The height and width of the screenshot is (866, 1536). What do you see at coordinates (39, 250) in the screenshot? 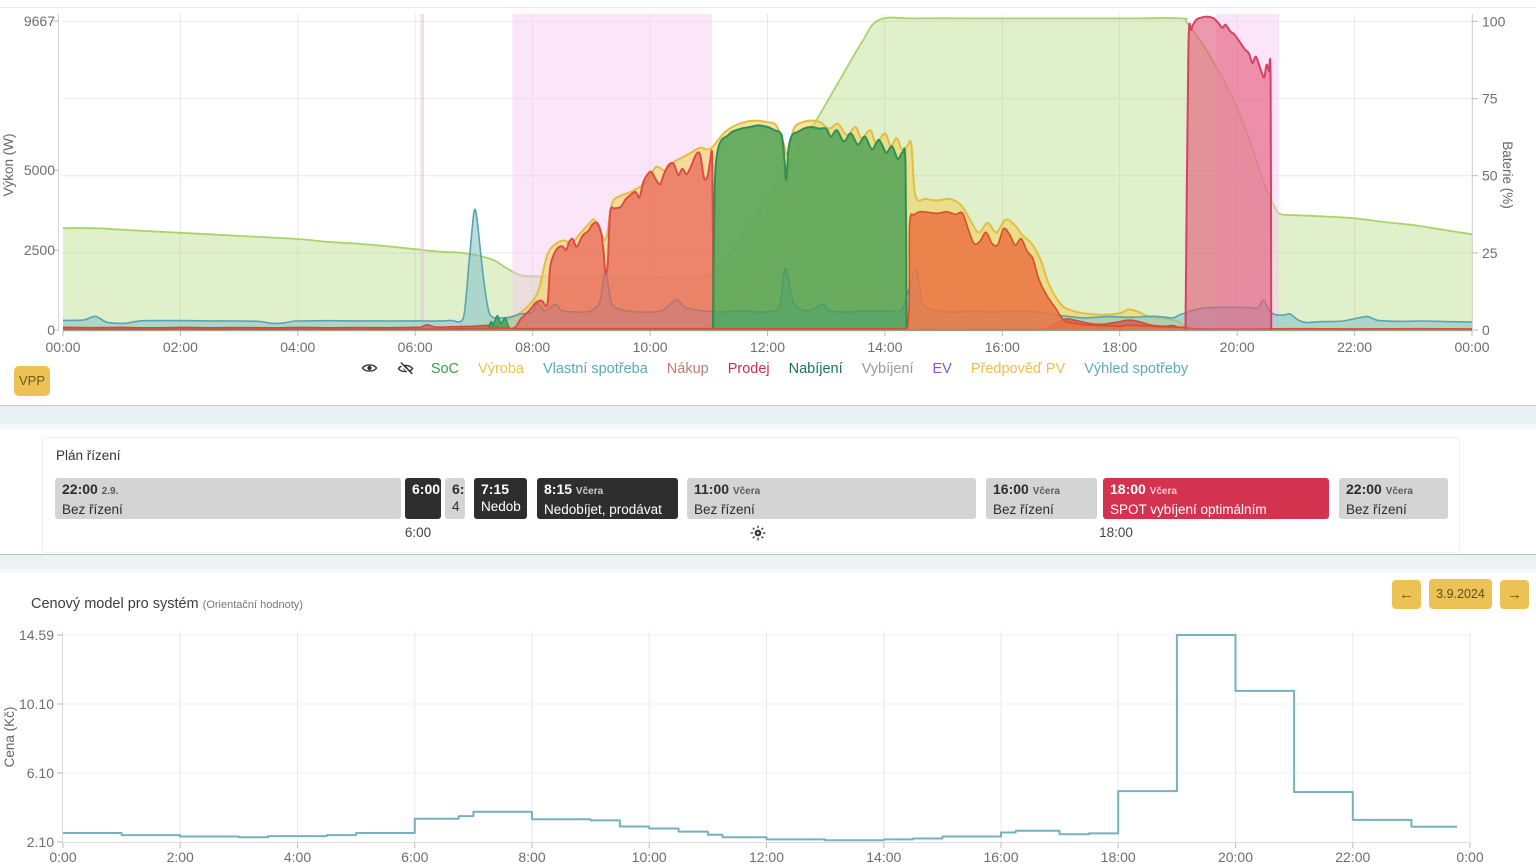
I see `svg-text: 2500` at bounding box center [39, 250].